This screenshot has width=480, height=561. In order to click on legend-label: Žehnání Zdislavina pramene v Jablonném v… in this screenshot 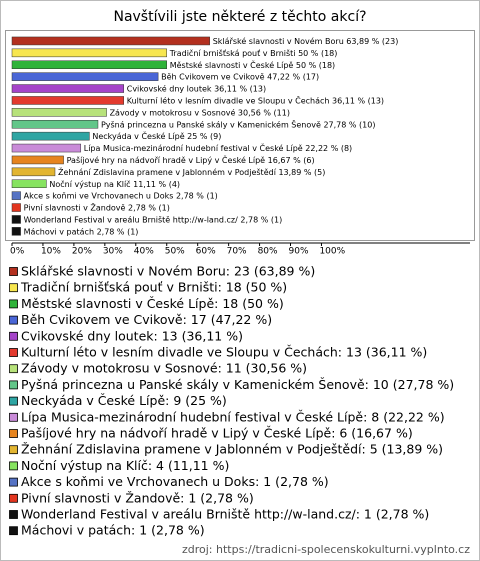, I will do `click(232, 449)`.